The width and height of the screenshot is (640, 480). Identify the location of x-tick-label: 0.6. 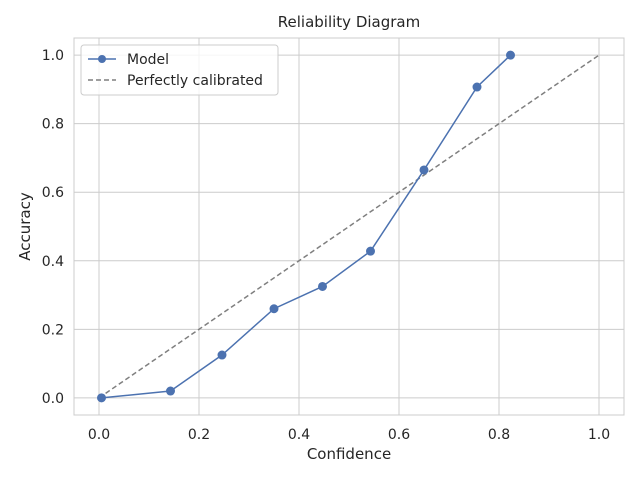
(399, 435).